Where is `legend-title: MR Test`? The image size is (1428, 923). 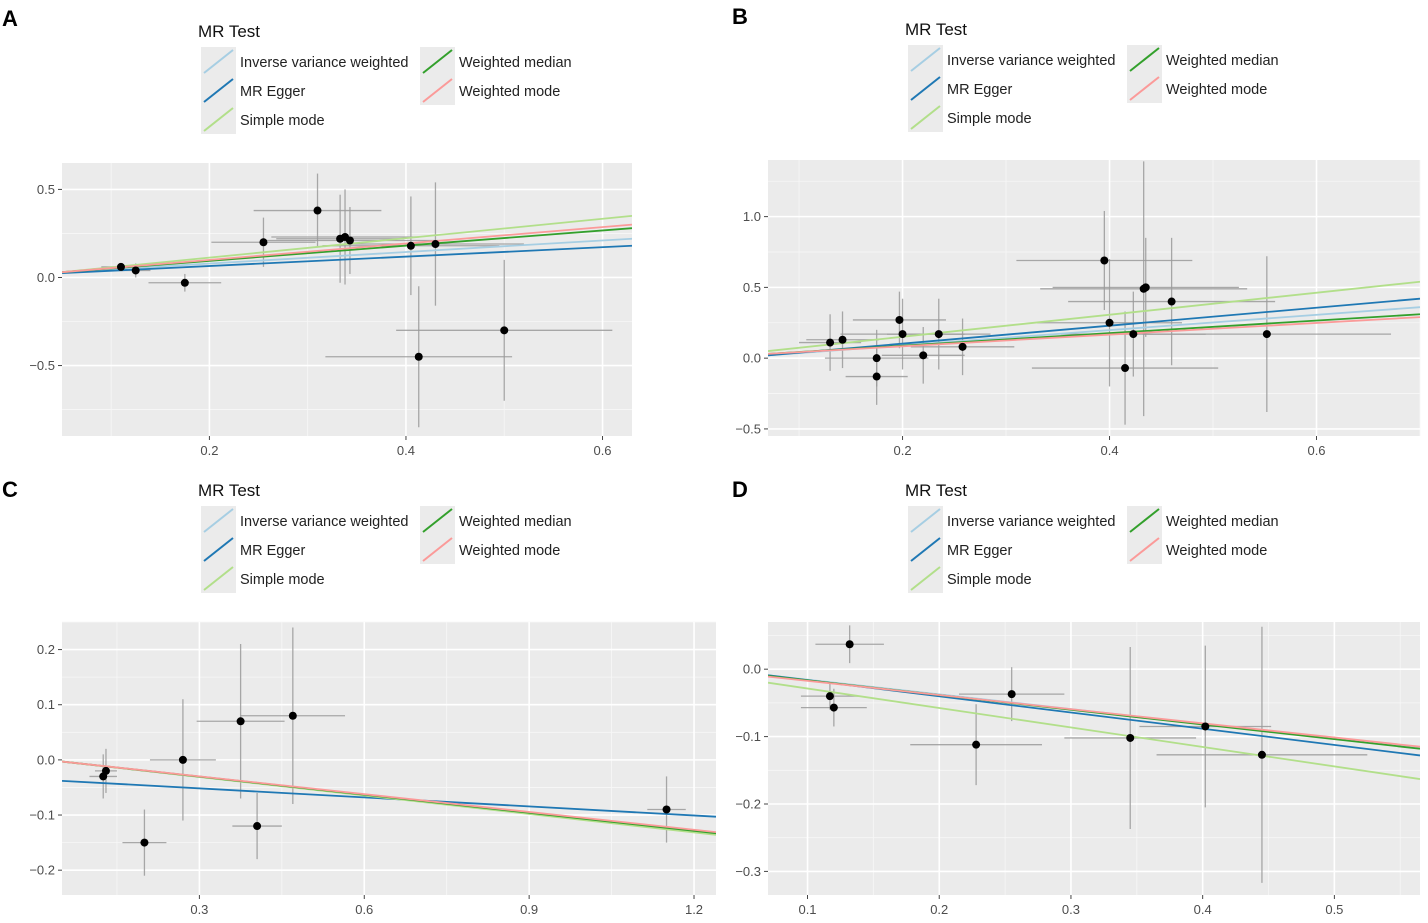
legend-title: MR Test is located at coordinates (229, 490).